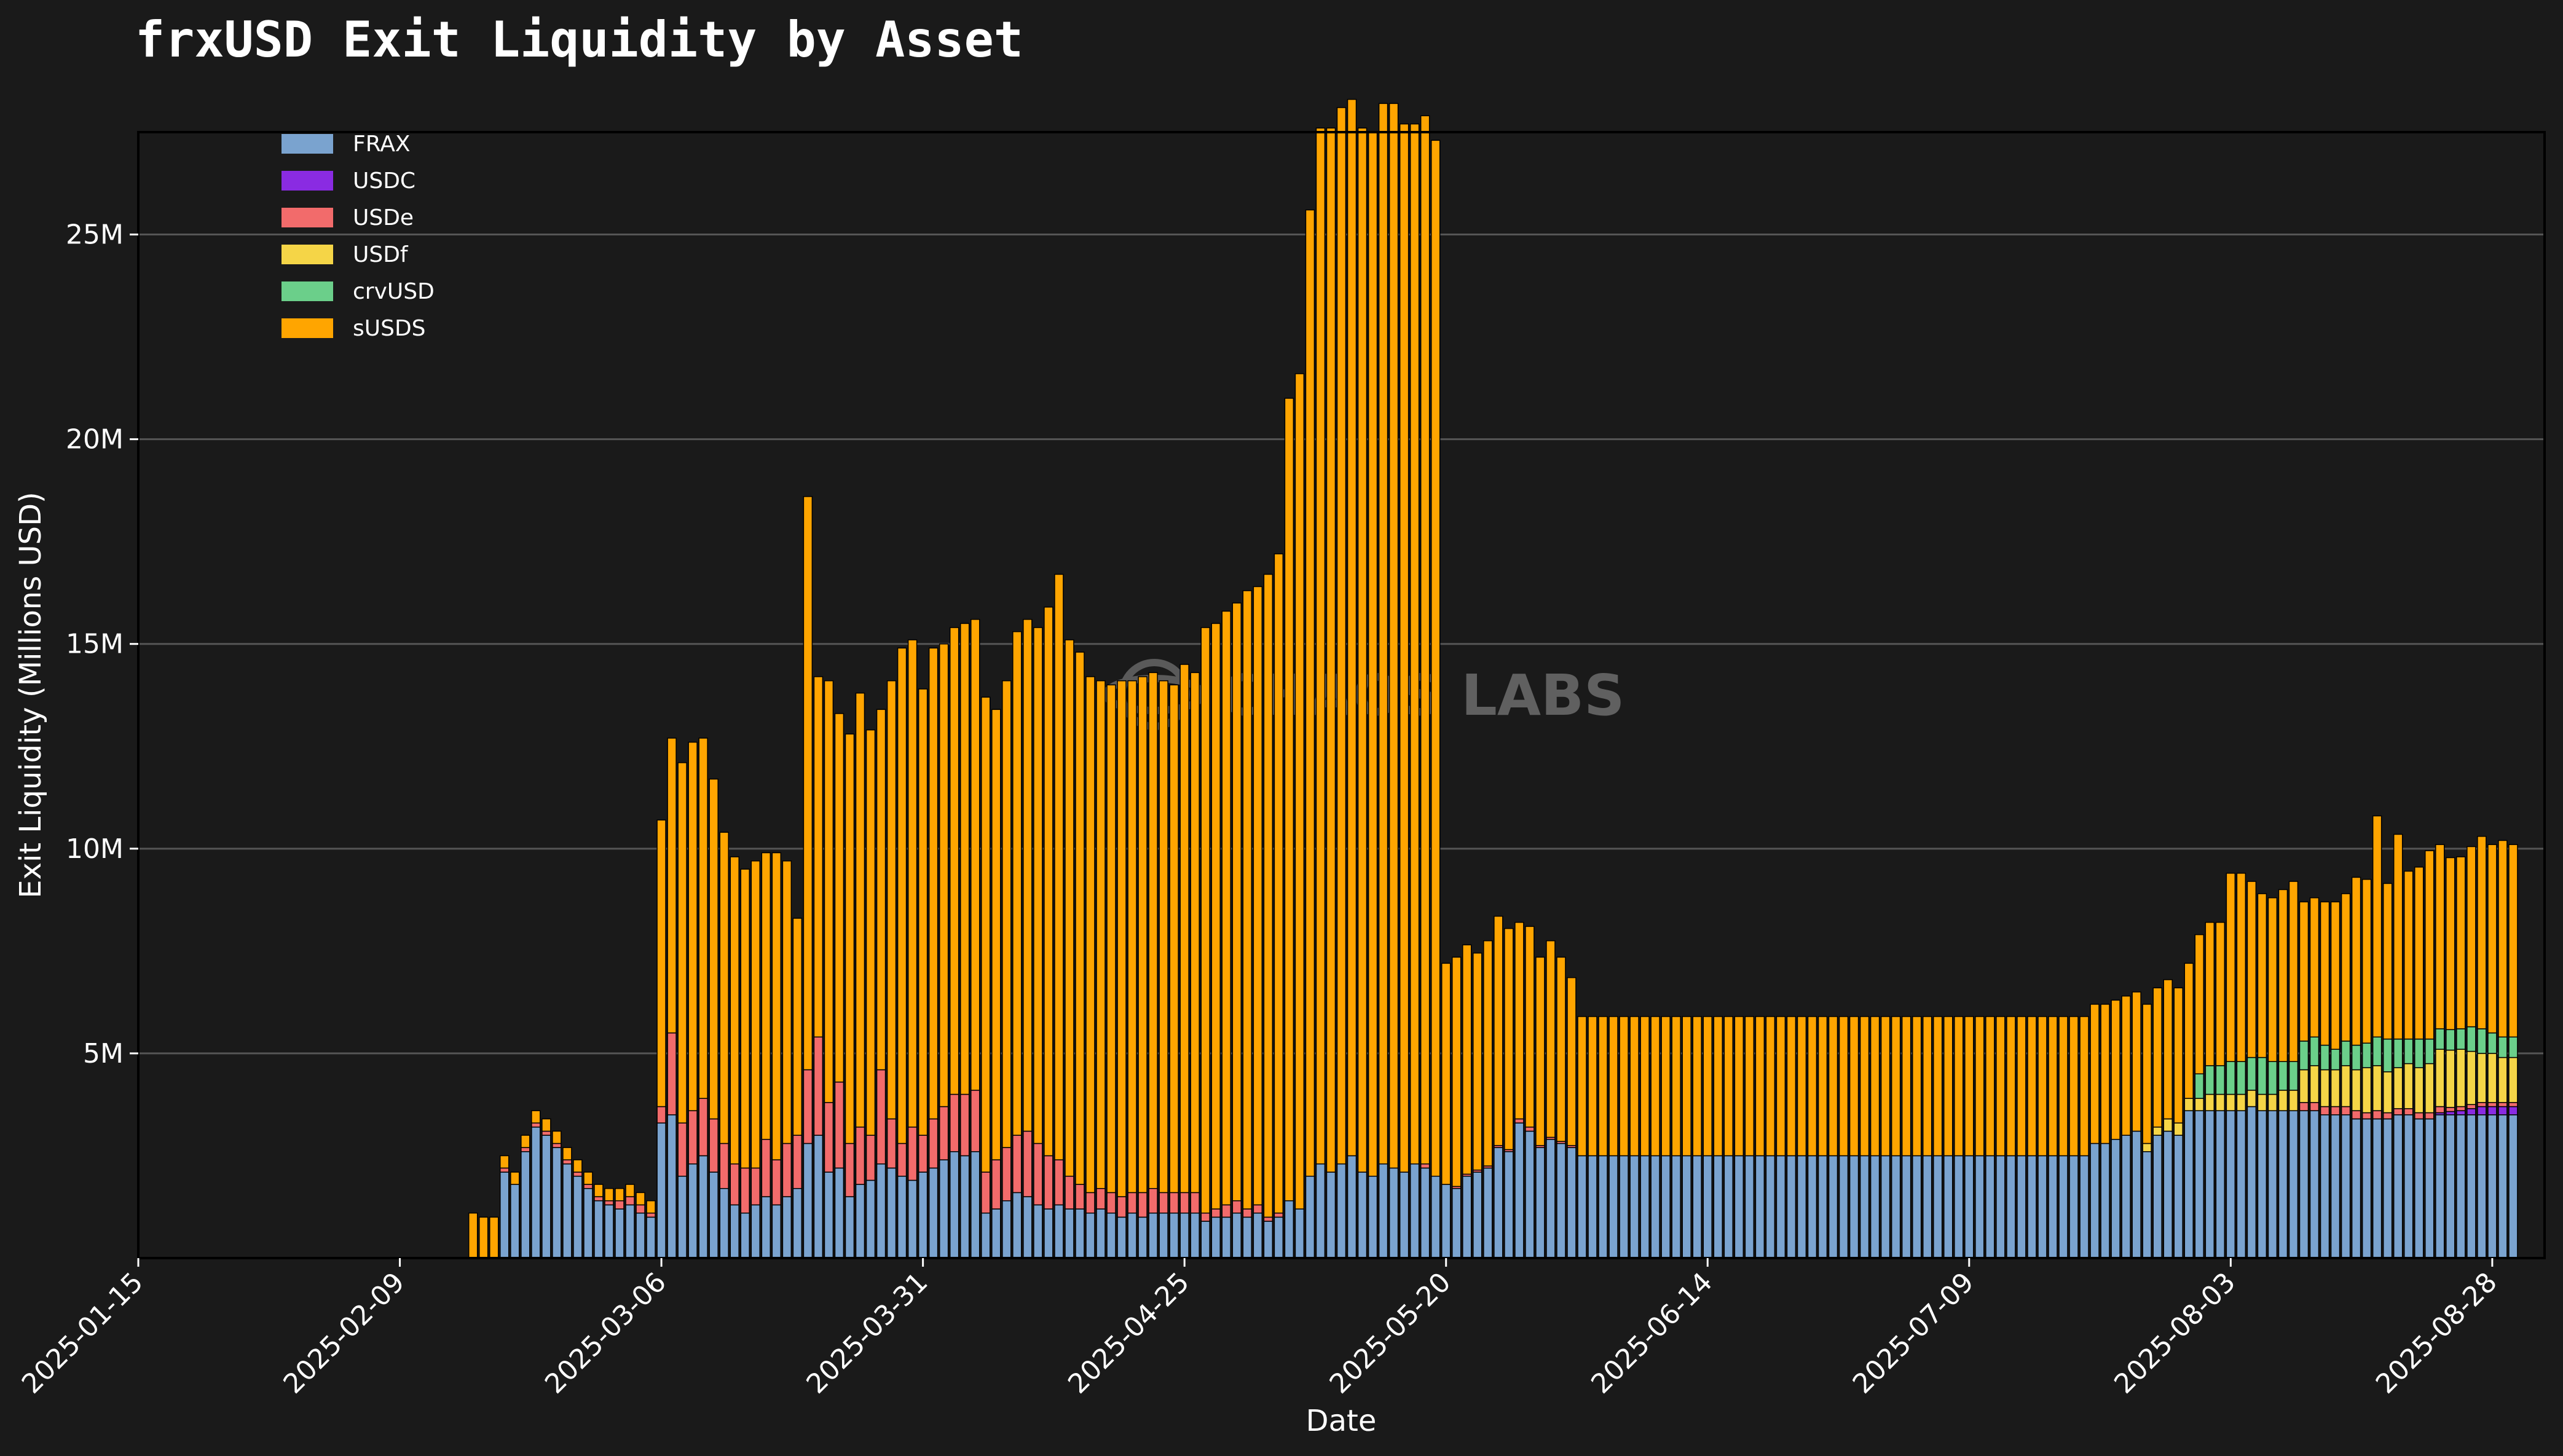 The height and width of the screenshot is (1456, 2563). I want to click on x-axis-label: Date, so click(1341, 1421).